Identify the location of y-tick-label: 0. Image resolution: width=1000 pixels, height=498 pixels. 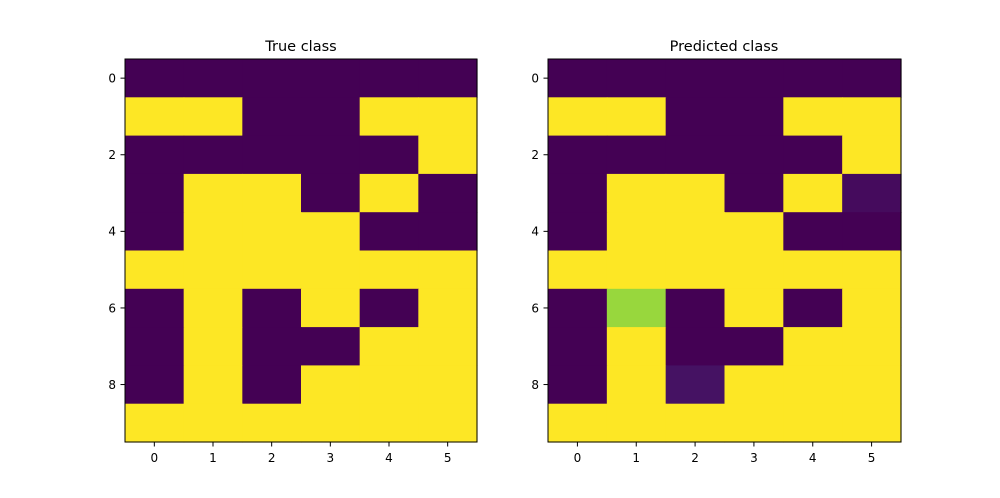
(535, 78).